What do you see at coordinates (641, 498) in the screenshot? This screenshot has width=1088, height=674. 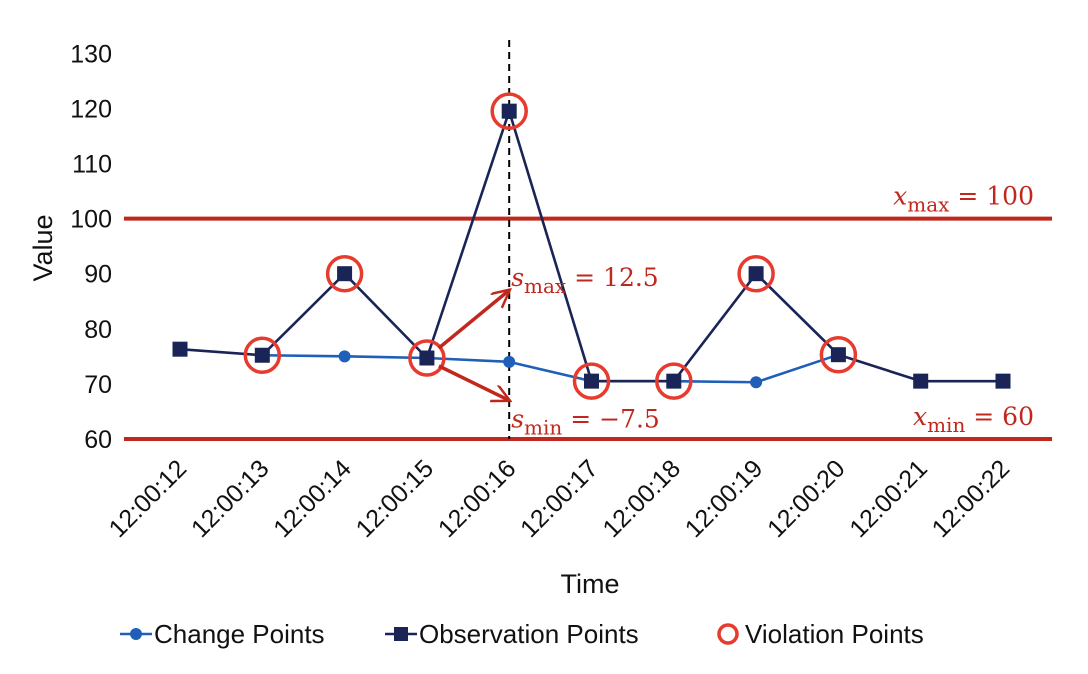 I see `x-tick-label: 12:00:18` at bounding box center [641, 498].